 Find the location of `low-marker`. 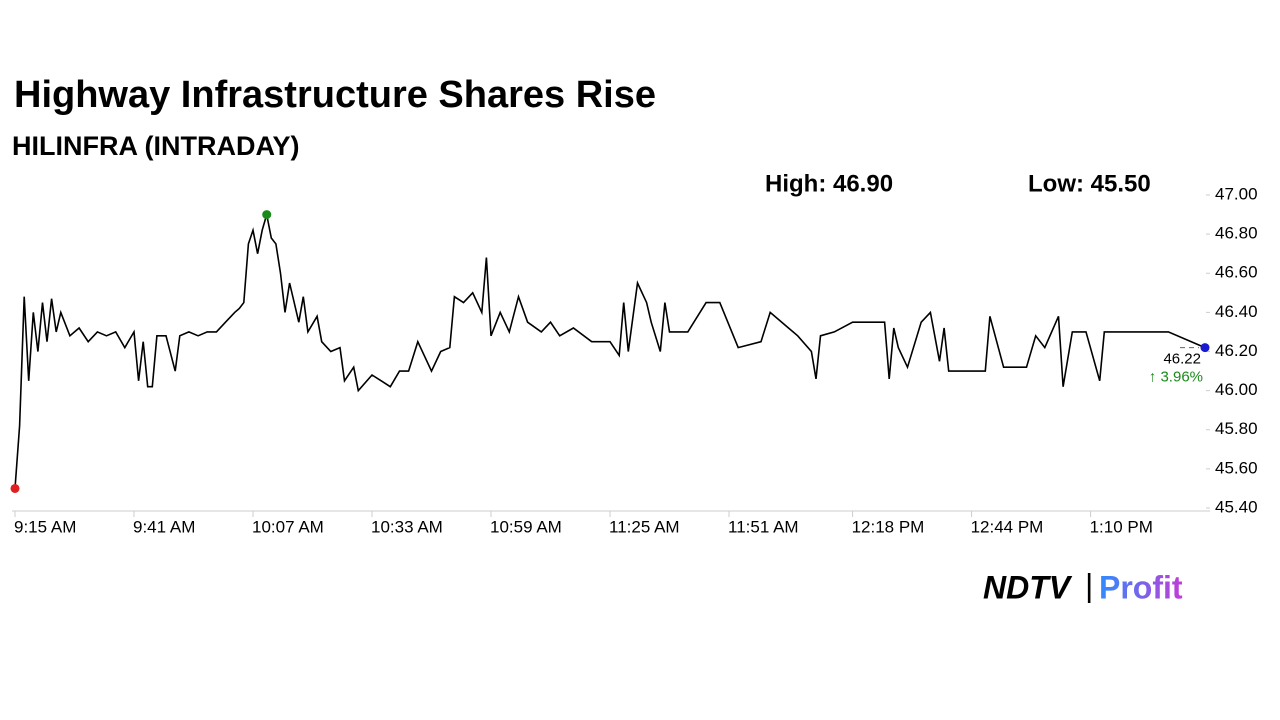

low-marker is located at coordinates (15, 488).